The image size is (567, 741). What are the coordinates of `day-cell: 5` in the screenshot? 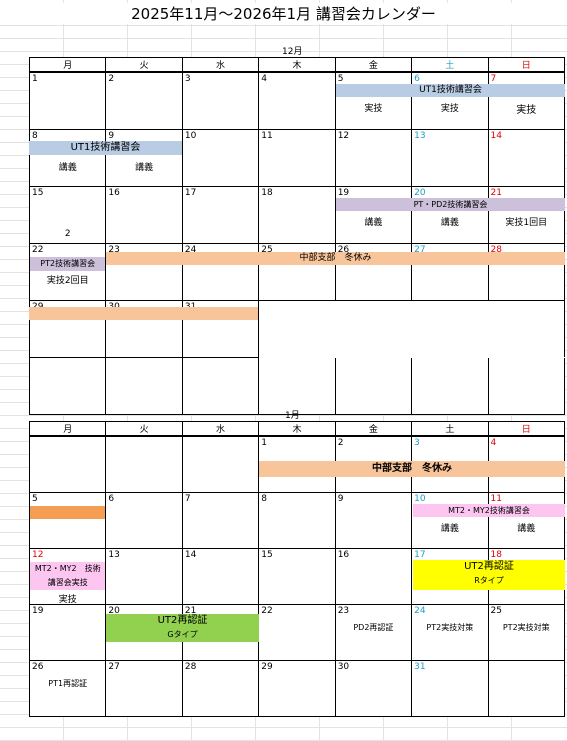 It's located at (67, 520).